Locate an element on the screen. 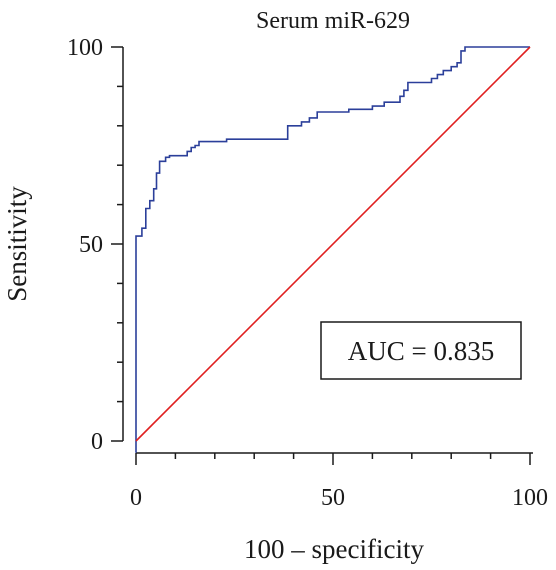 The width and height of the screenshot is (556, 570). auc-label: AUC = 0.835 is located at coordinates (421, 351).